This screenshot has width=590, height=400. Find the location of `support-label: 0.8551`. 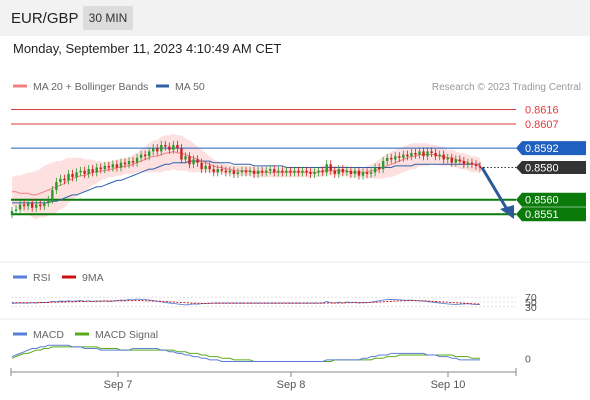

support-label: 0.8551 is located at coordinates (542, 215).